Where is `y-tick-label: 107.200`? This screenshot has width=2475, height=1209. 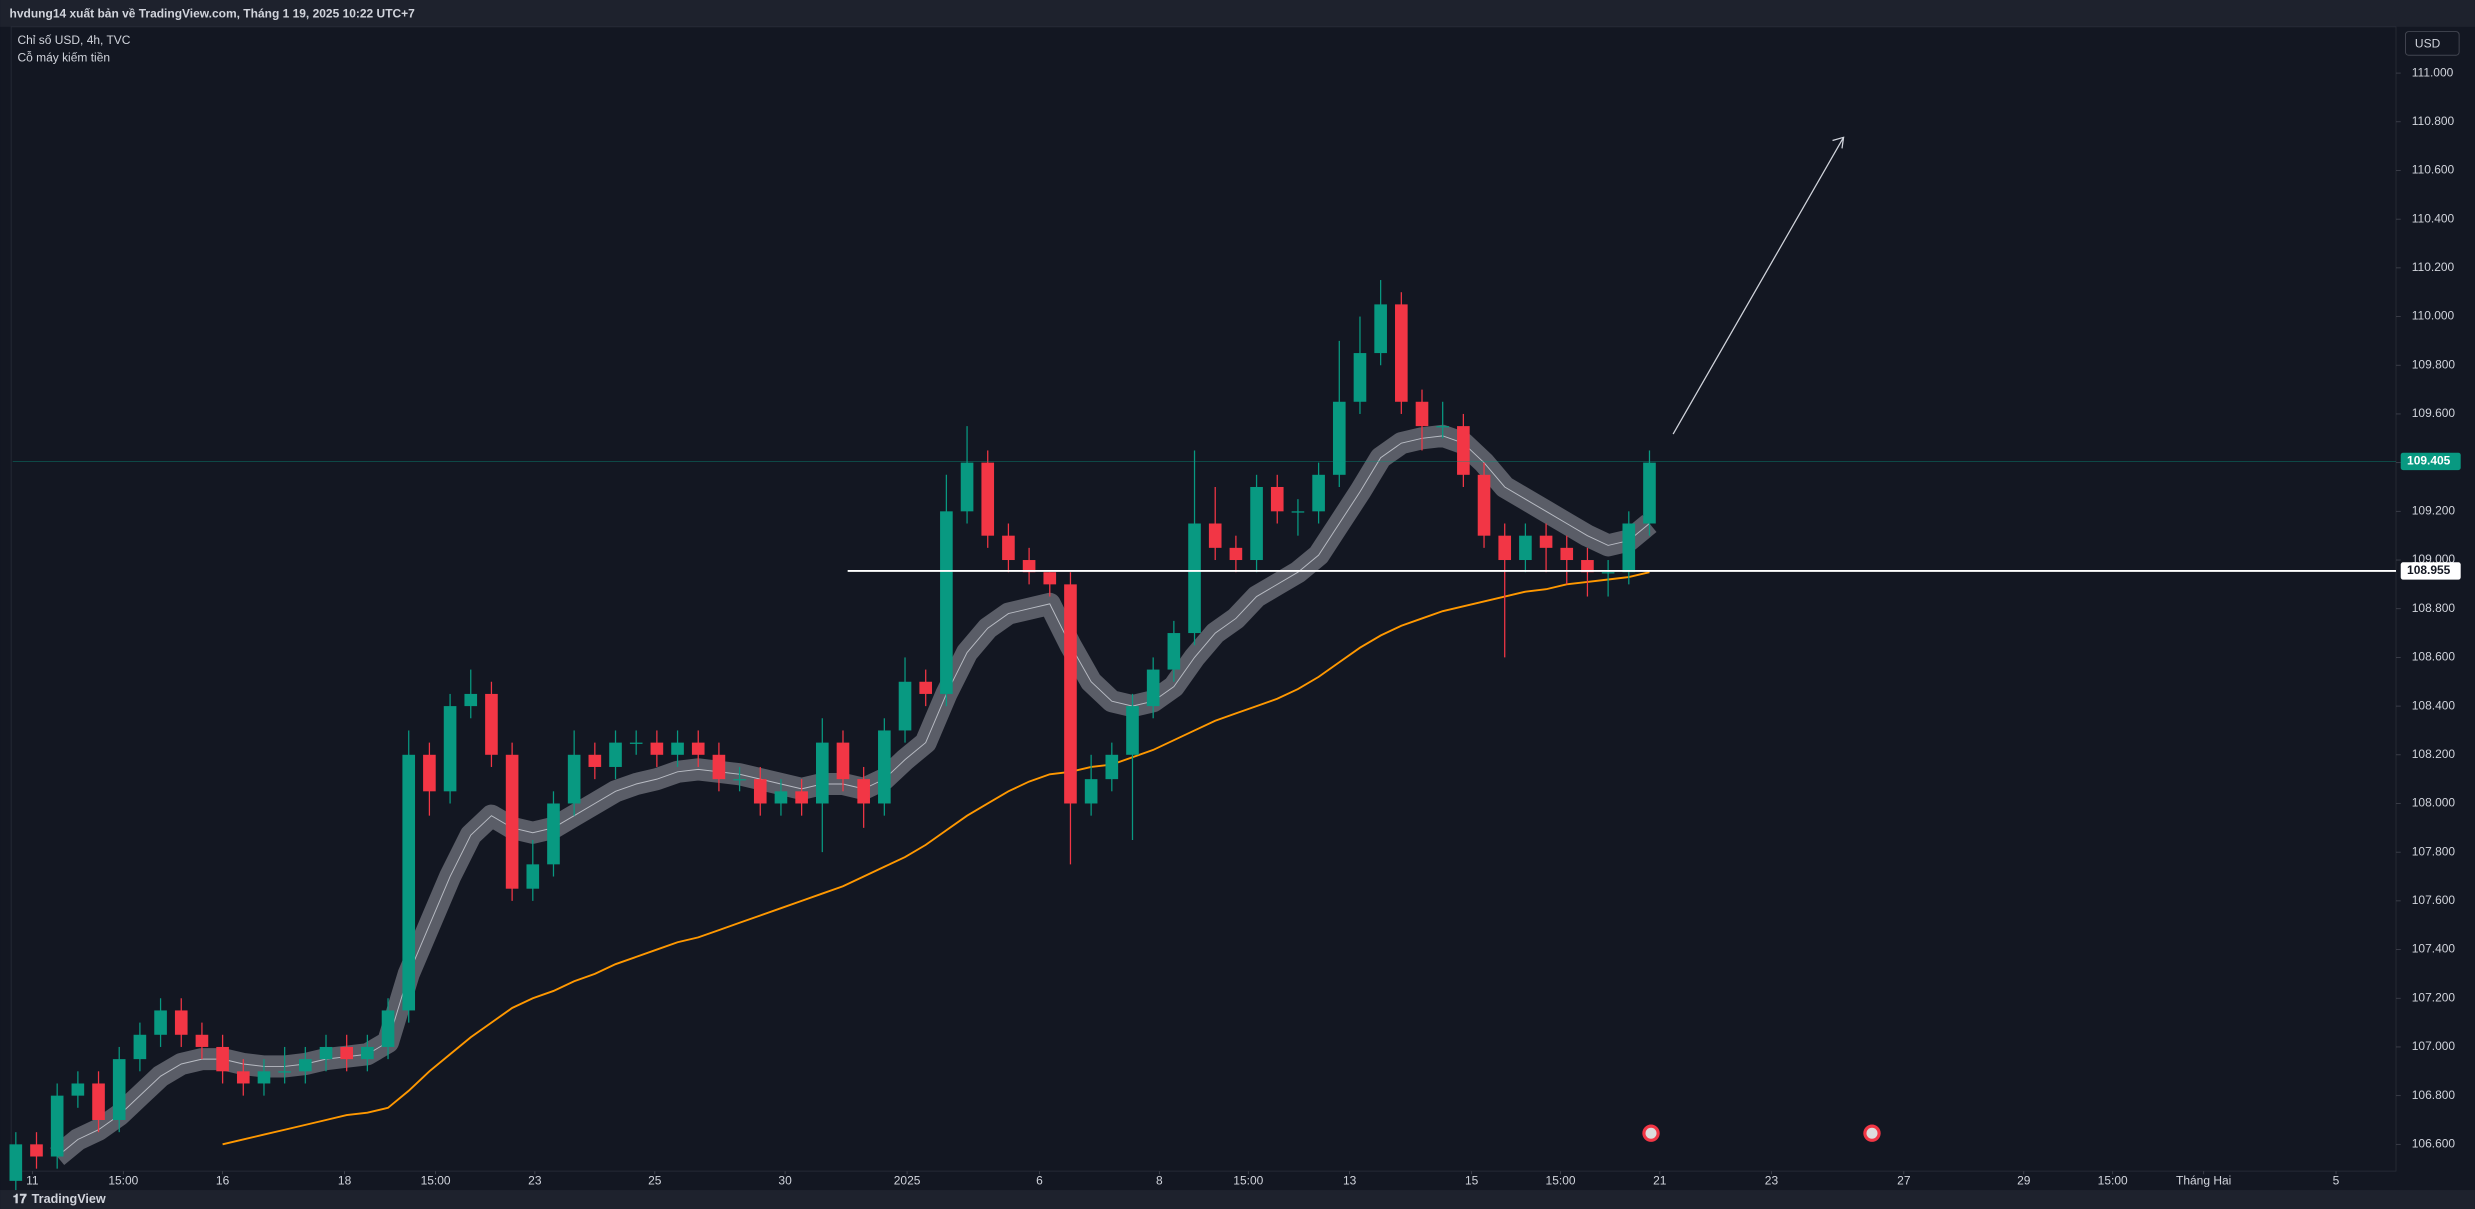 y-tick-label: 107.200 is located at coordinates (2434, 997).